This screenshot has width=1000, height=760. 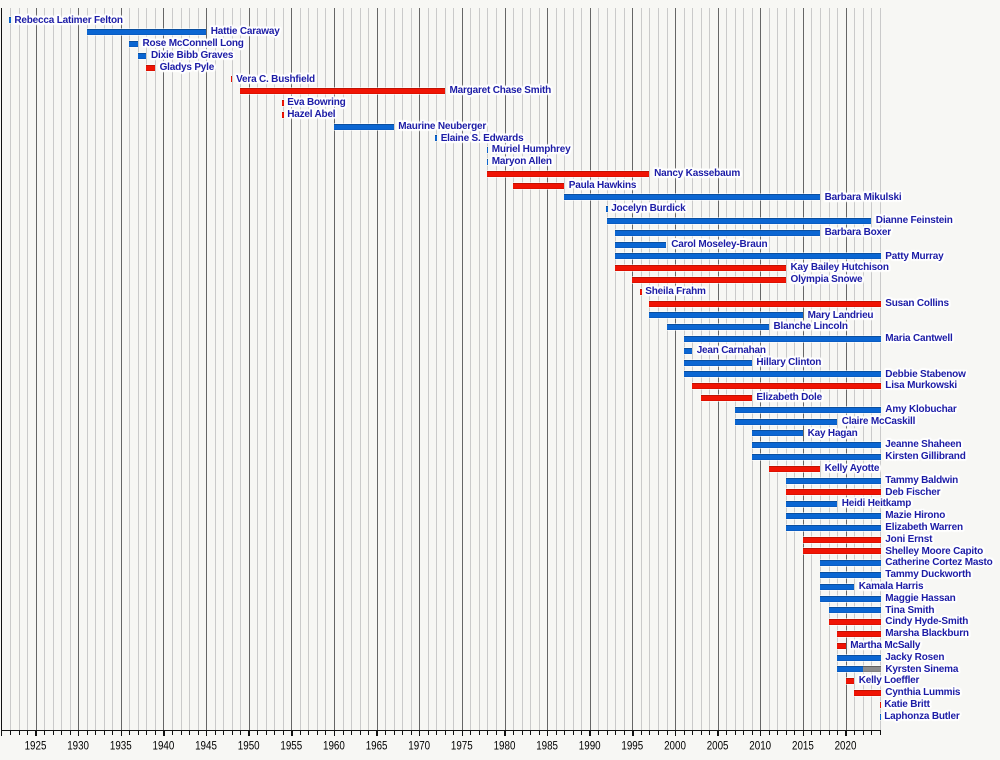 What do you see at coordinates (632, 746) in the screenshot?
I see `svg-text: 1995` at bounding box center [632, 746].